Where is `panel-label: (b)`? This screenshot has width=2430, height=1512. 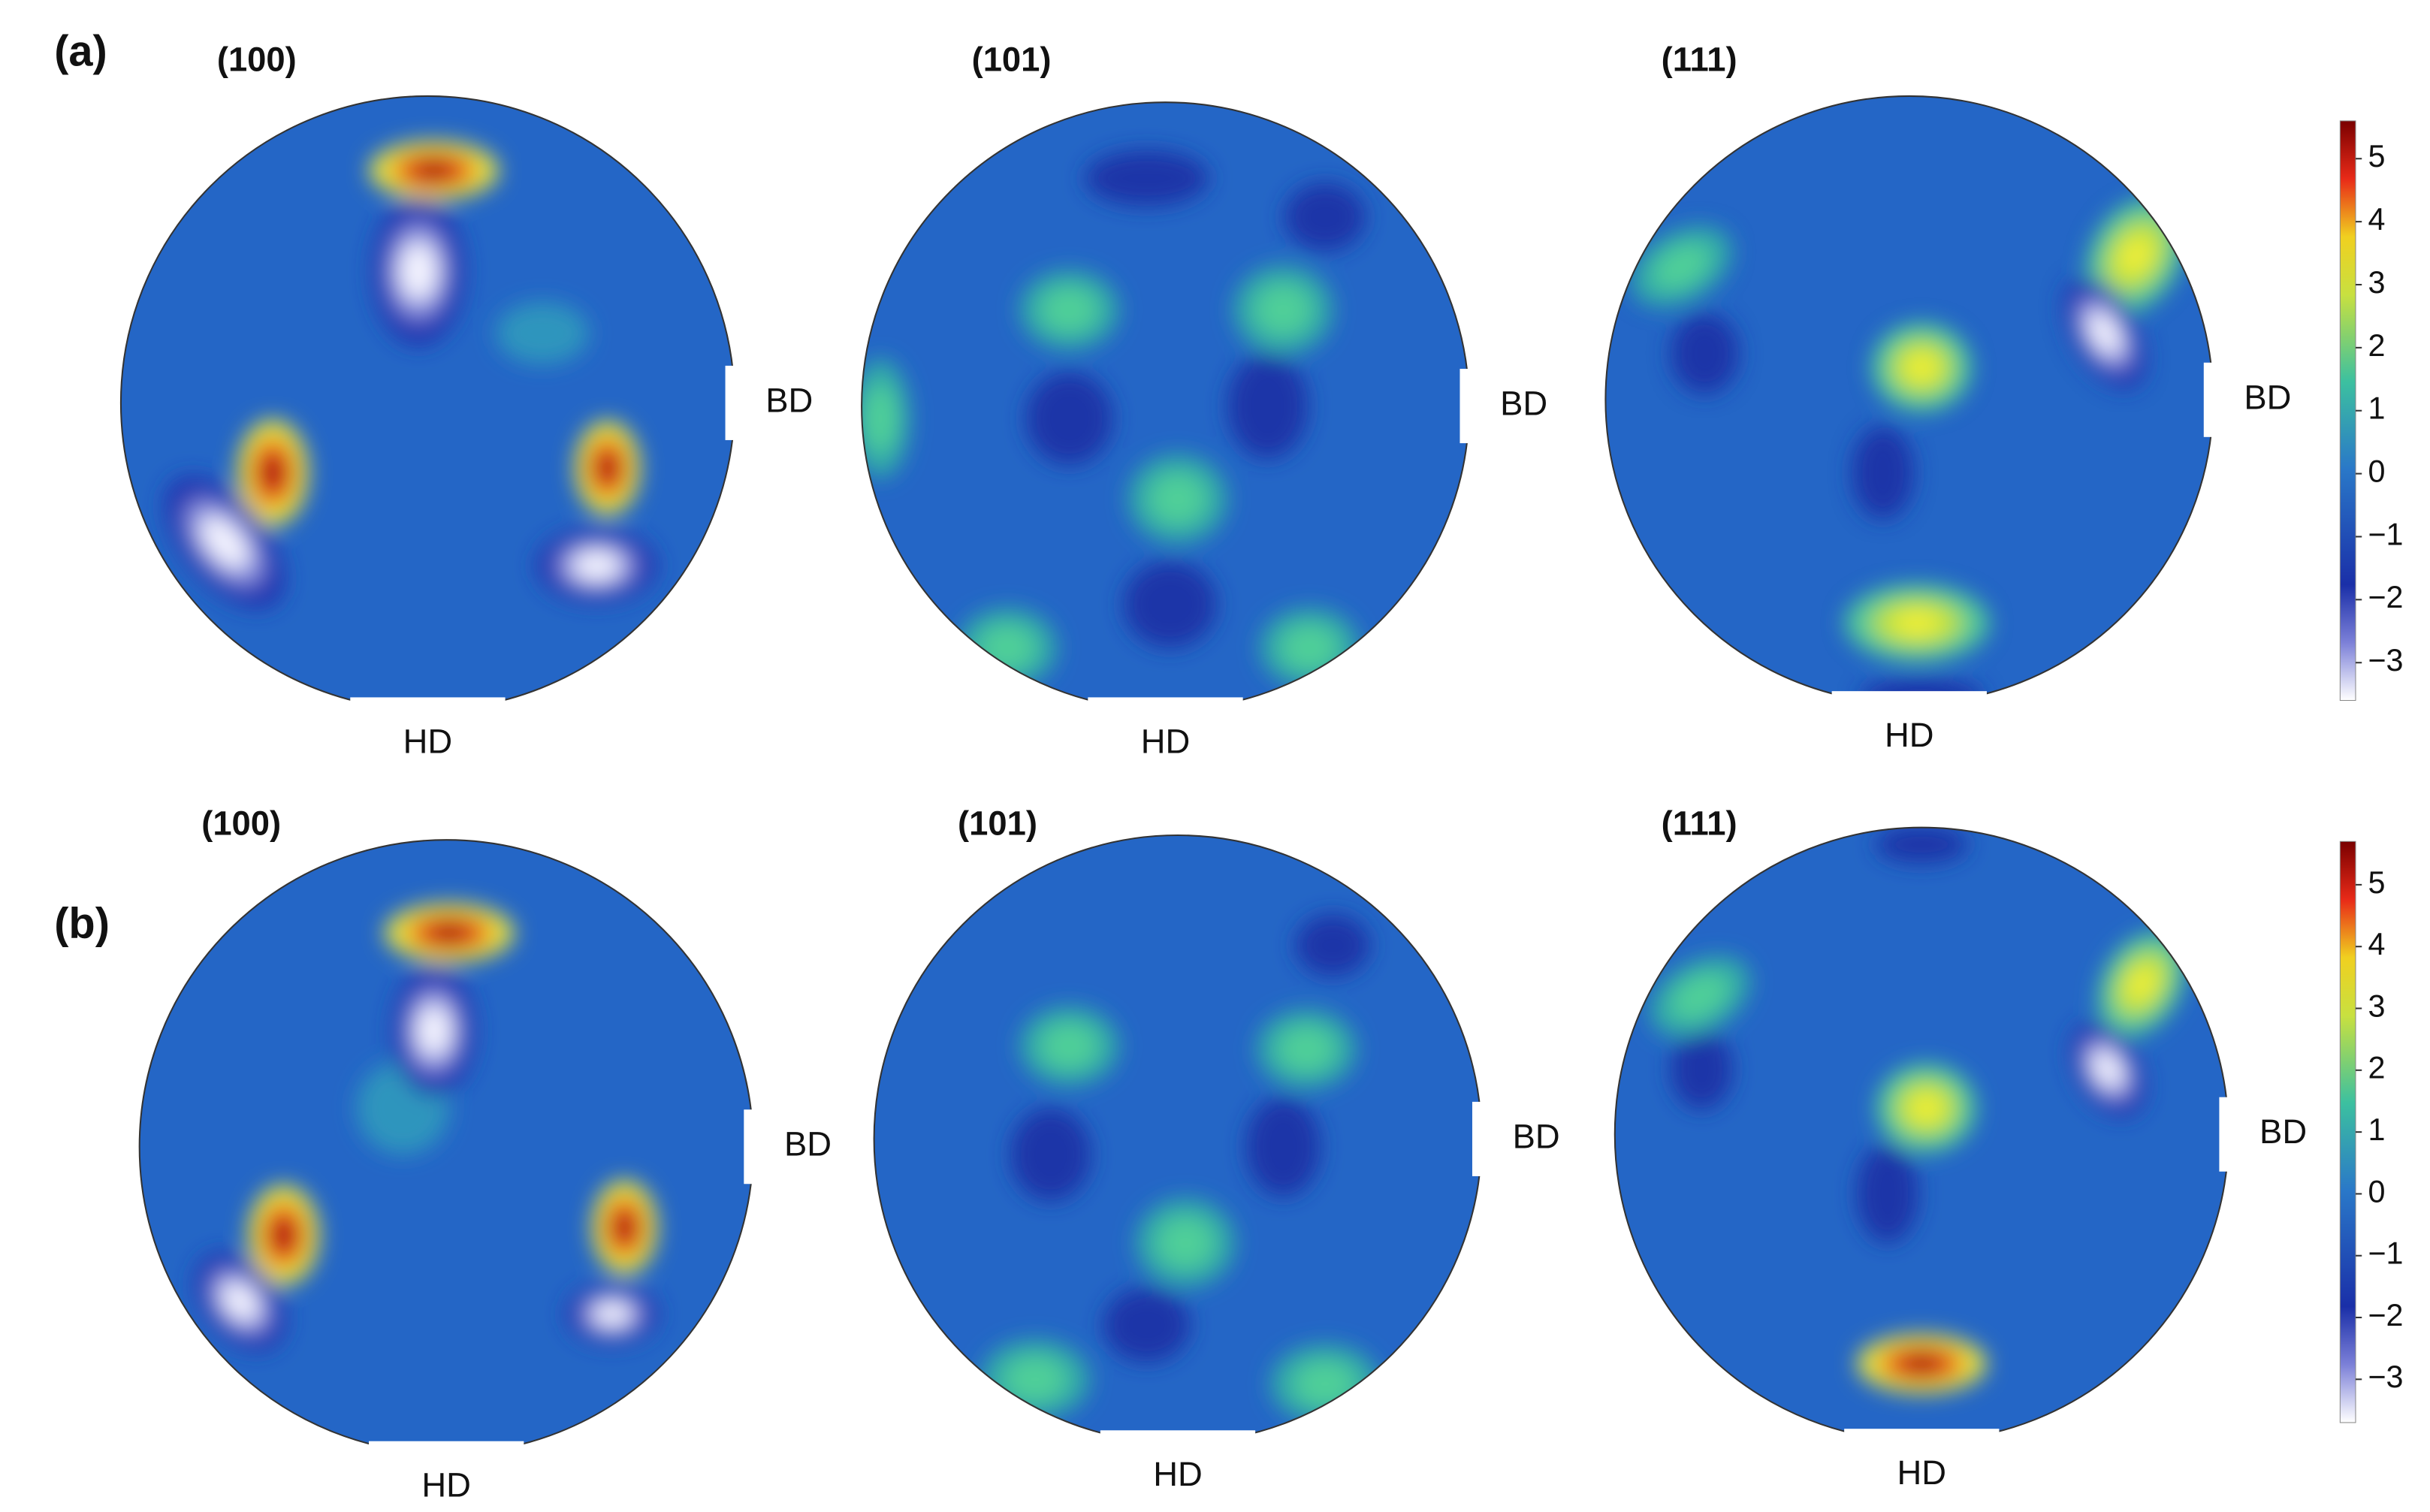 panel-label: (b) is located at coordinates (82, 924).